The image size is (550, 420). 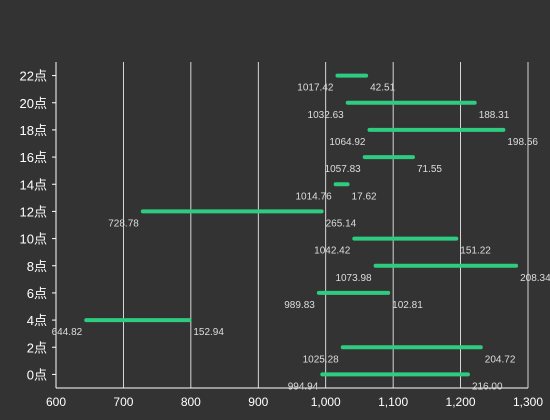 I want to click on y-tick-label: 8点, so click(x=37, y=266).